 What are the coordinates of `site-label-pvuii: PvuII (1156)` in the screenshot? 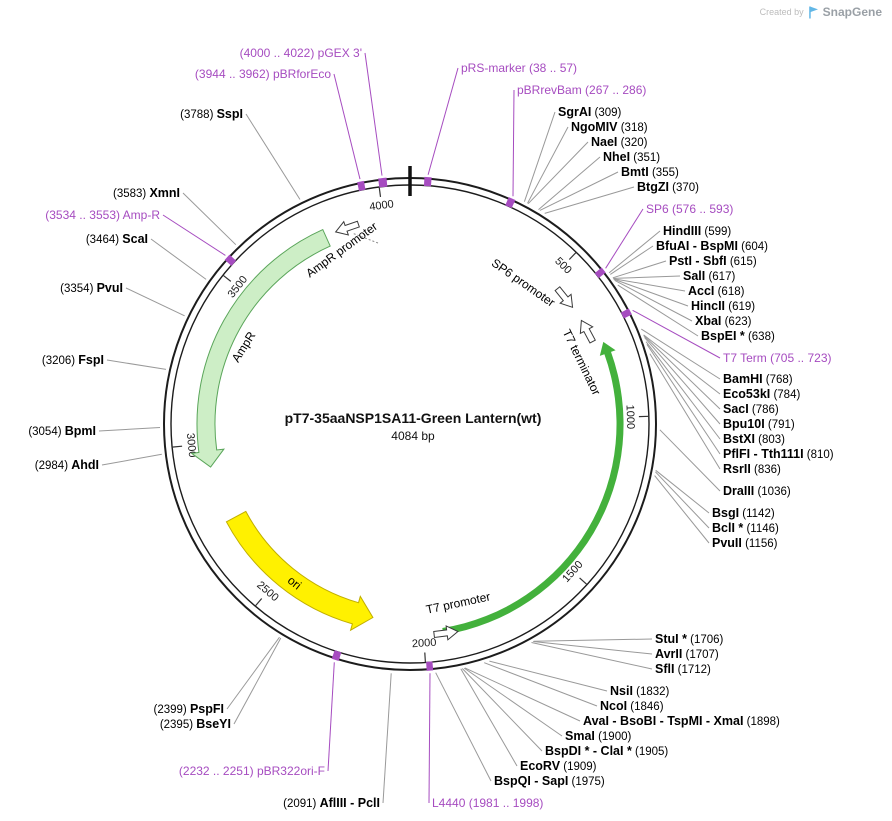 It's located at (745, 543).